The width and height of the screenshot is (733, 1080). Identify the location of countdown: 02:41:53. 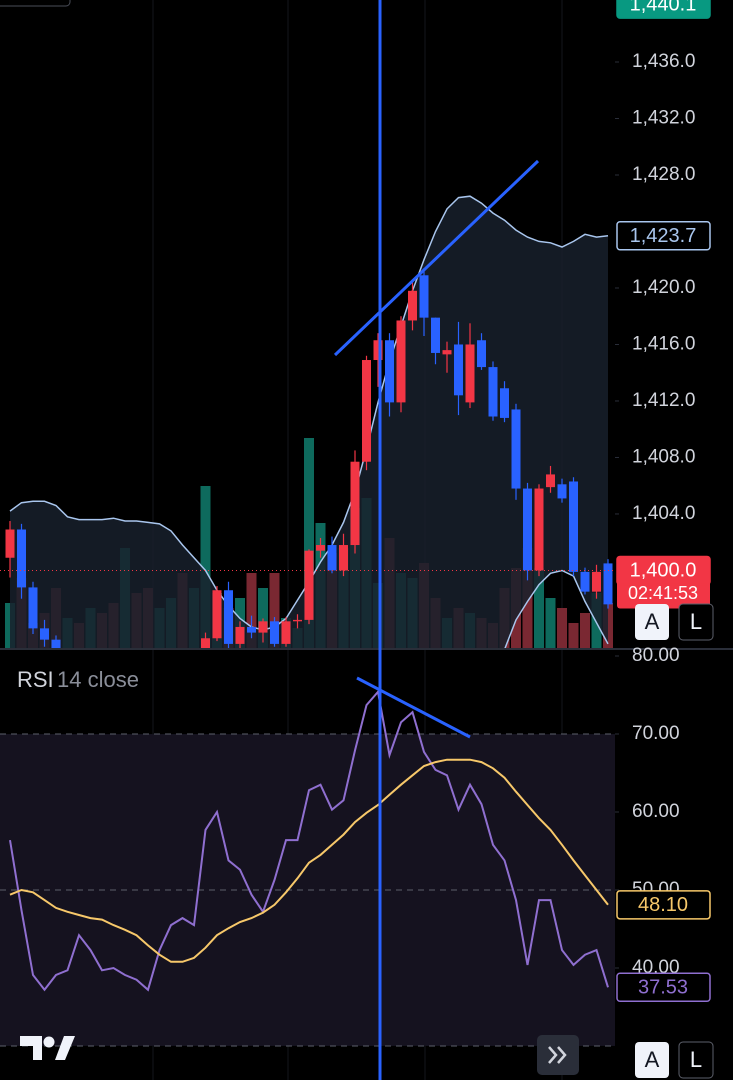
(663, 593).